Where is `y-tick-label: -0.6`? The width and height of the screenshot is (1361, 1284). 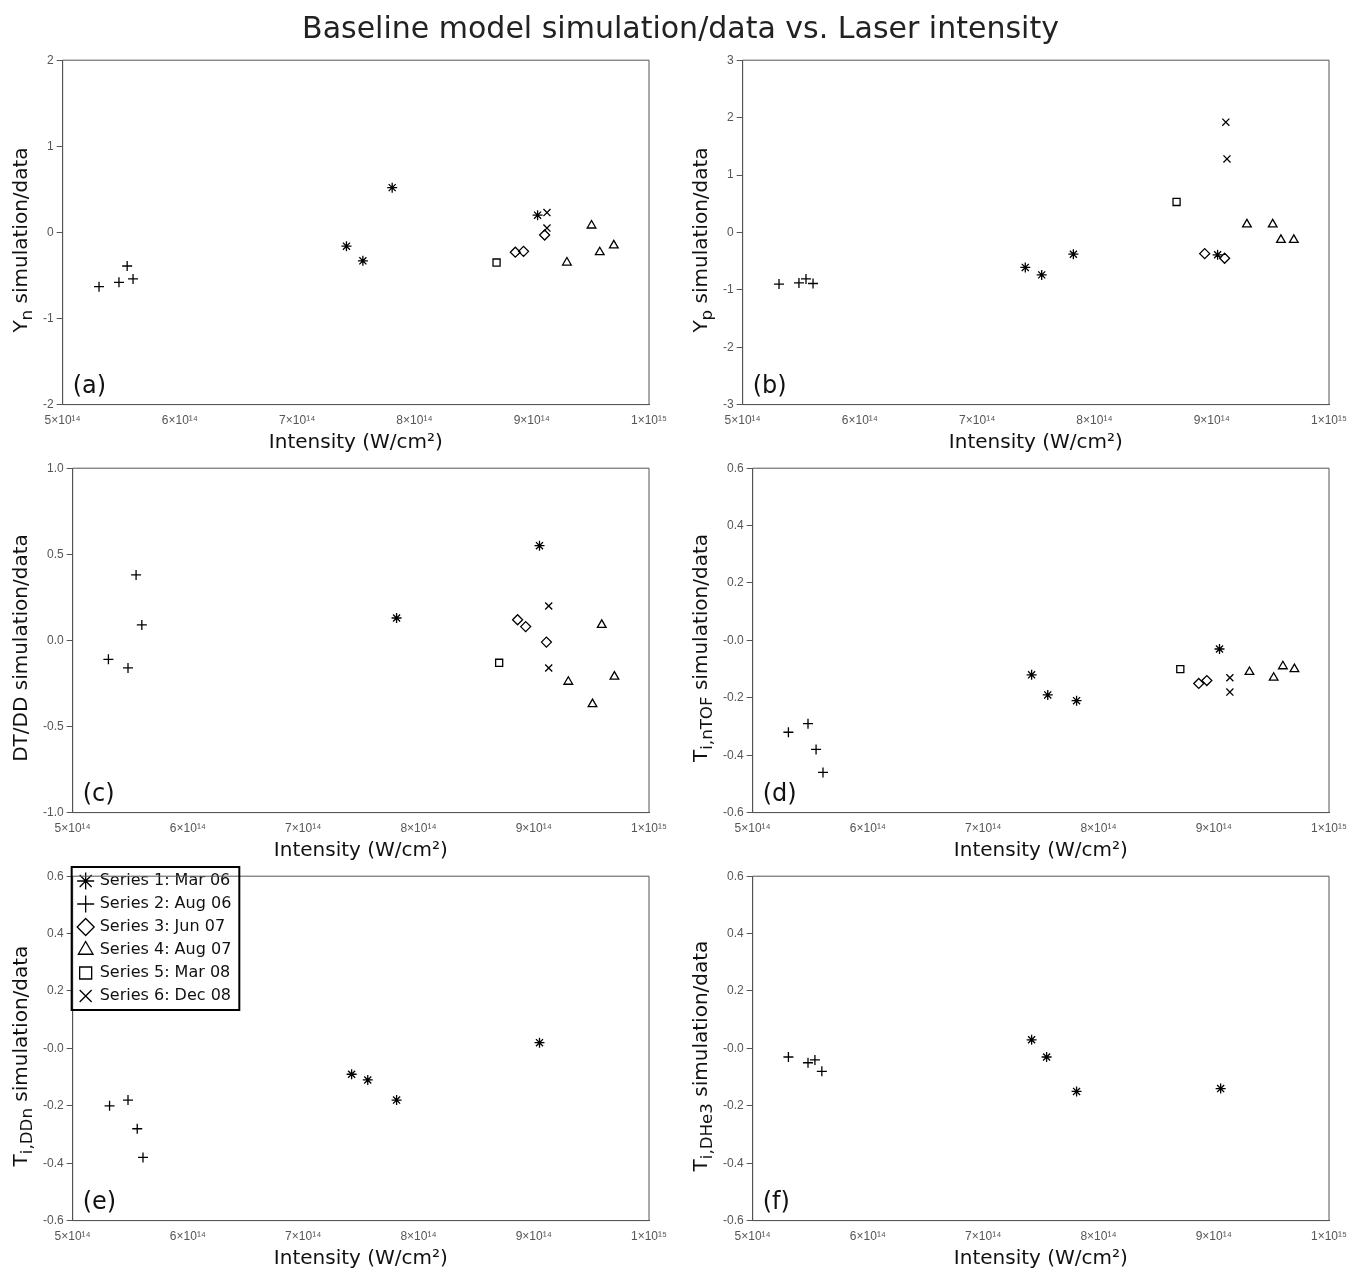 y-tick-label: -0.6 is located at coordinates (53, 1219).